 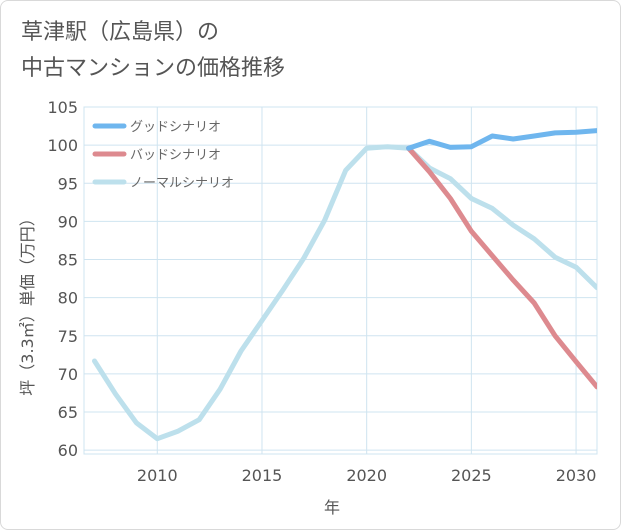 What do you see at coordinates (157, 475) in the screenshot?
I see `x-tick-label: 2010` at bounding box center [157, 475].